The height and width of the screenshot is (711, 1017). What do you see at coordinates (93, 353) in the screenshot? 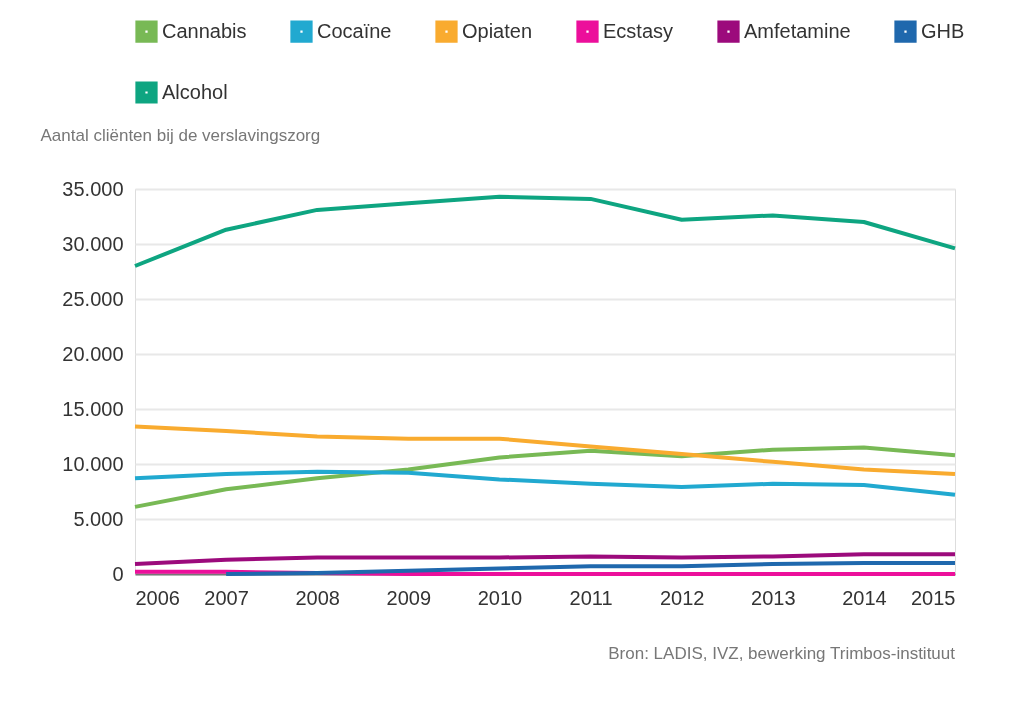
I see `y-tick-label: 20.000` at bounding box center [93, 353].